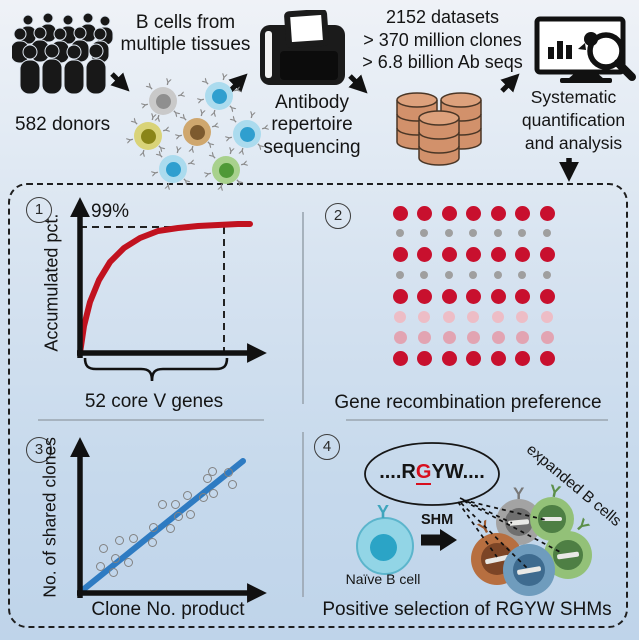 The height and width of the screenshot is (640, 639). Describe the element at coordinates (606, 51) in the screenshot. I see `magnifier-icon` at that location.